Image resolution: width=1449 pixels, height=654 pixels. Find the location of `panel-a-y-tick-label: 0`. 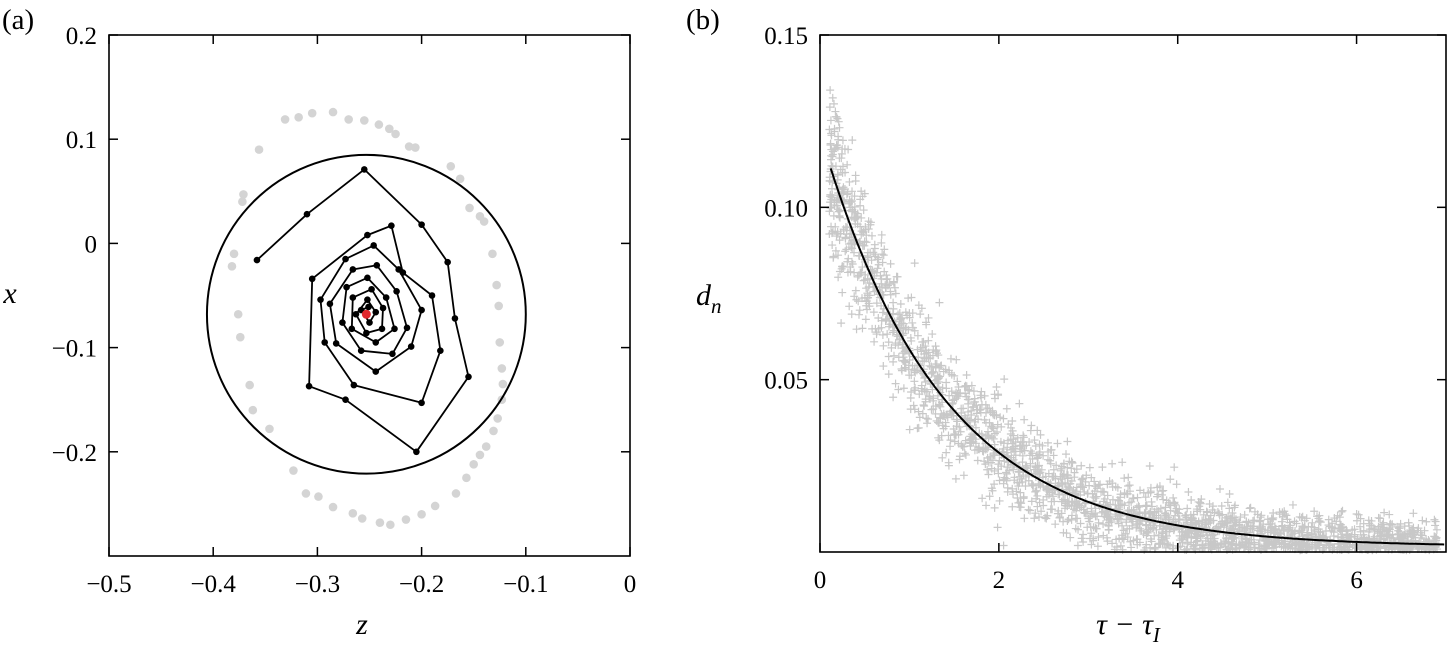

panel-a-y-tick-label: 0 is located at coordinates (91, 244).